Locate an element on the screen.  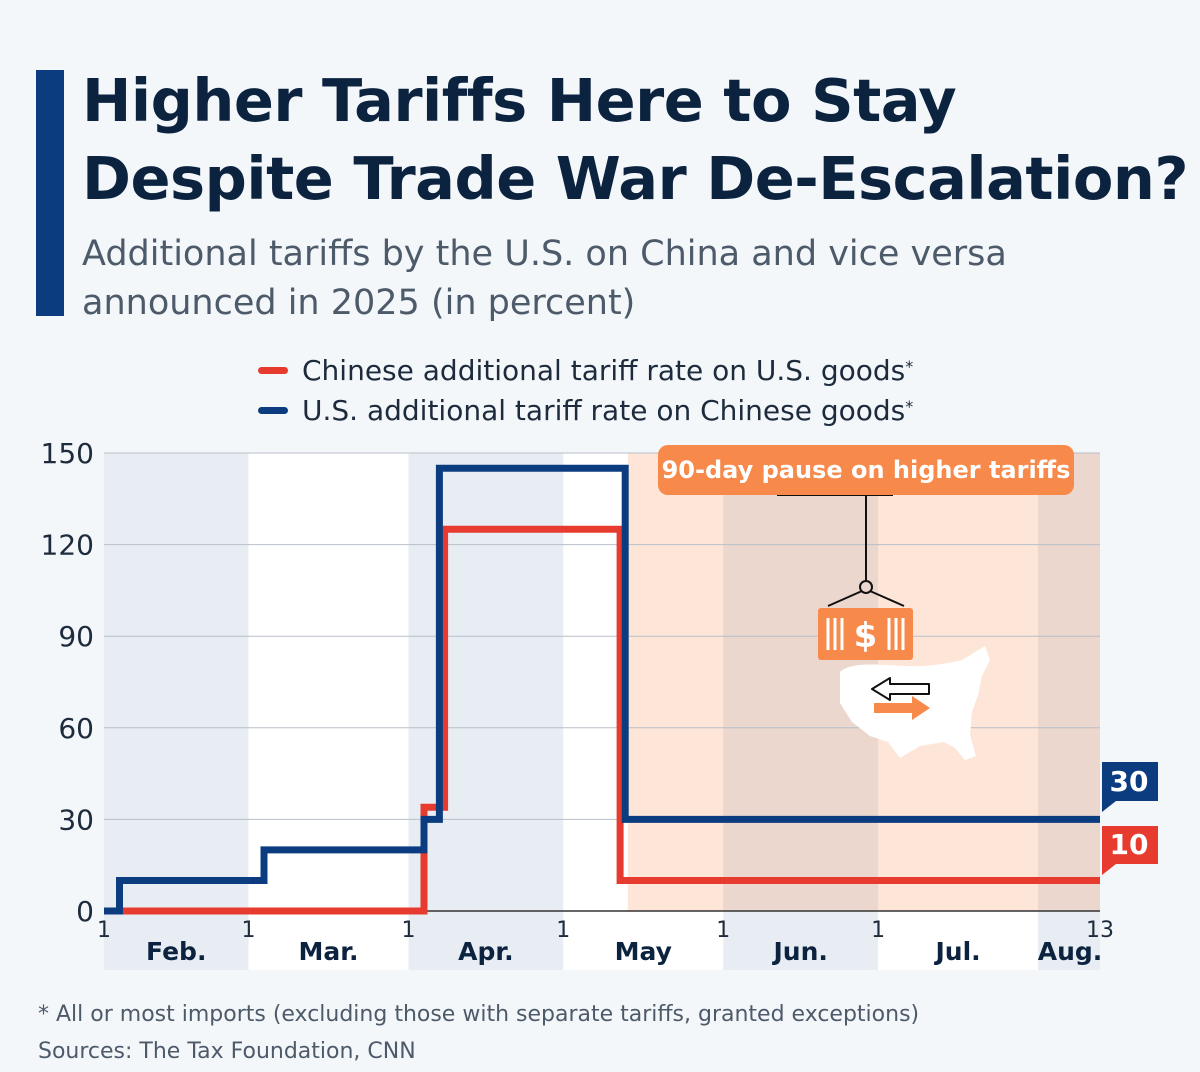
end-label-us: 30 is located at coordinates (1130, 787).